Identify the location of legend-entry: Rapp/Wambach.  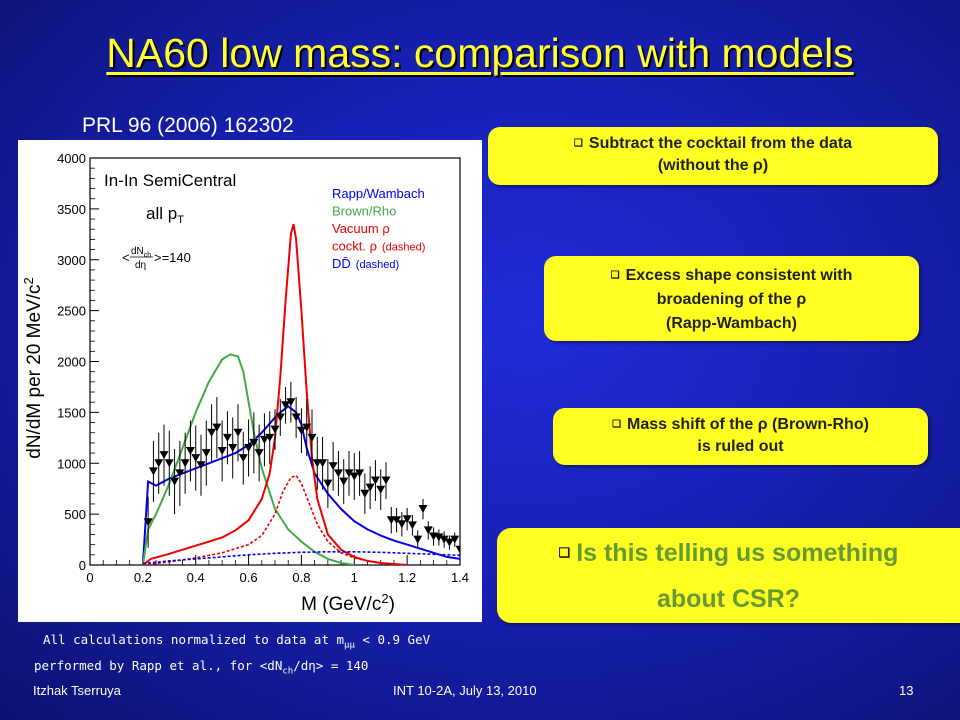
(378, 193).